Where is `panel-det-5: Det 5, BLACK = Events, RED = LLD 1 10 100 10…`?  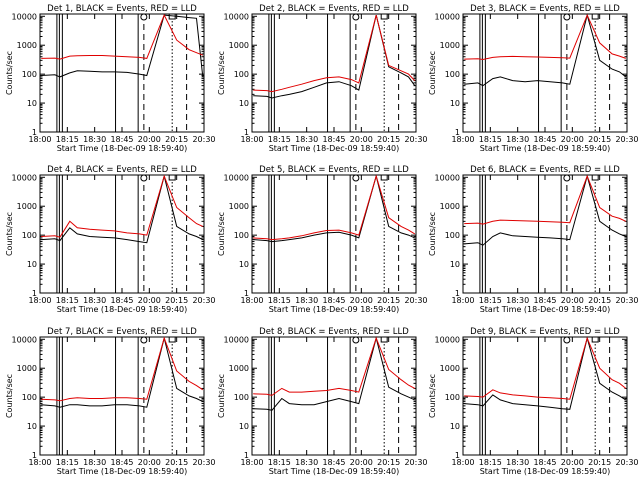 panel-det-5: Det 5, BLACK = Events, RED = LLD 1 10 100 10… is located at coordinates (322, 239).